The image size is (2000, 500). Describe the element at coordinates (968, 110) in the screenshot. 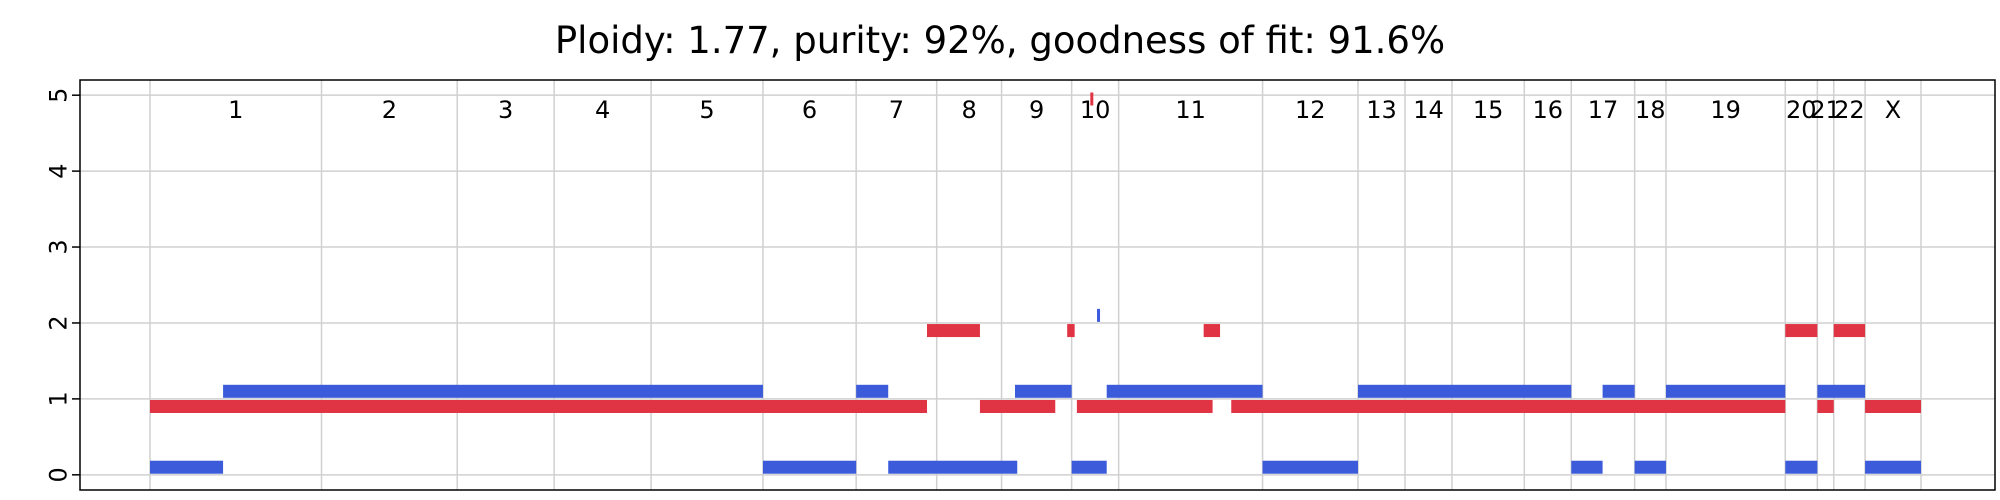

I see `chromosome-label: 8` at that location.